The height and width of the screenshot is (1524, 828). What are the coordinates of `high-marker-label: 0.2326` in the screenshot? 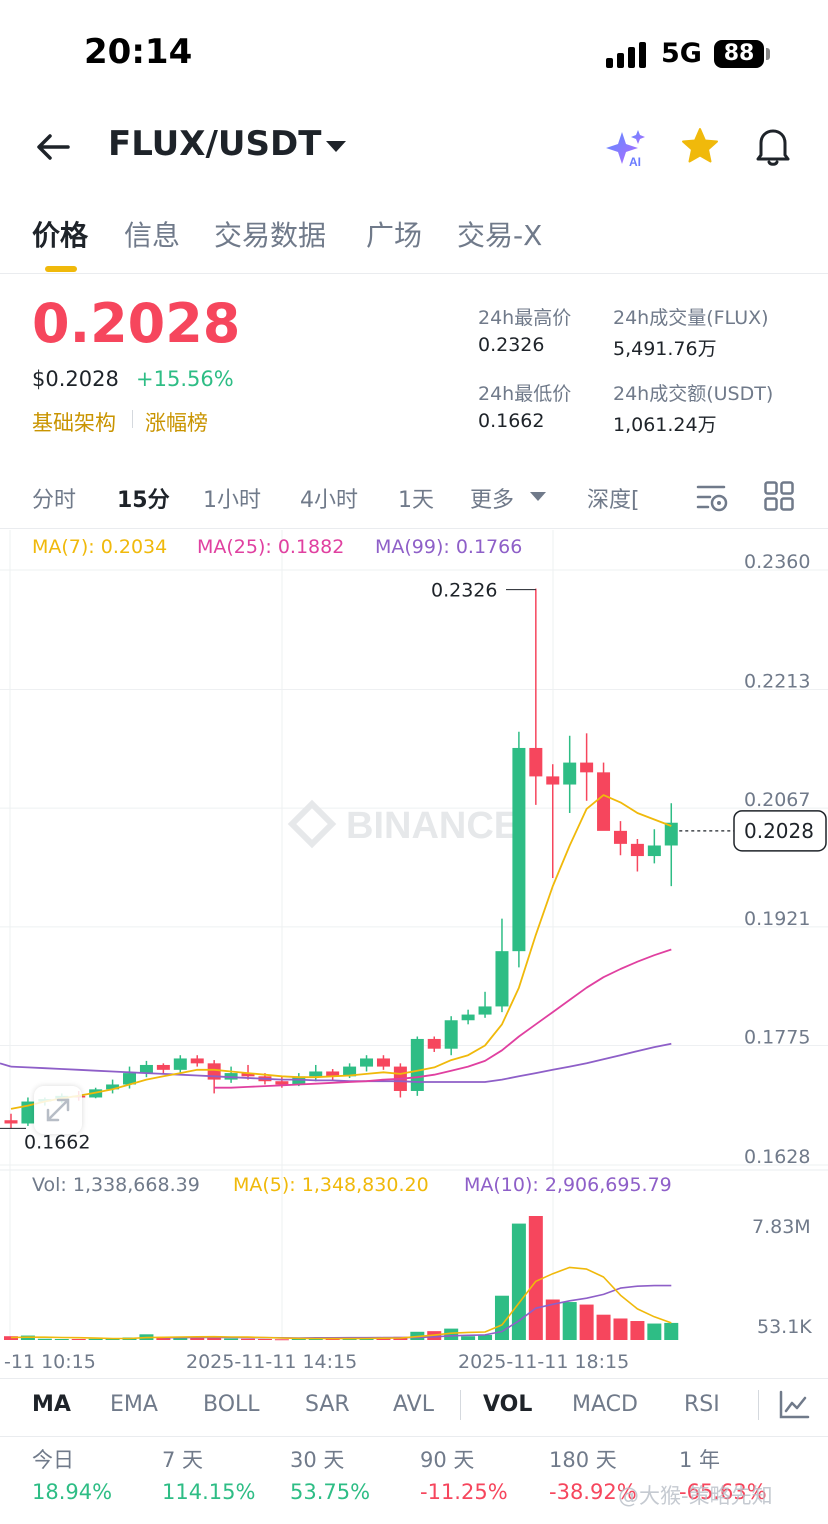 It's located at (464, 591).